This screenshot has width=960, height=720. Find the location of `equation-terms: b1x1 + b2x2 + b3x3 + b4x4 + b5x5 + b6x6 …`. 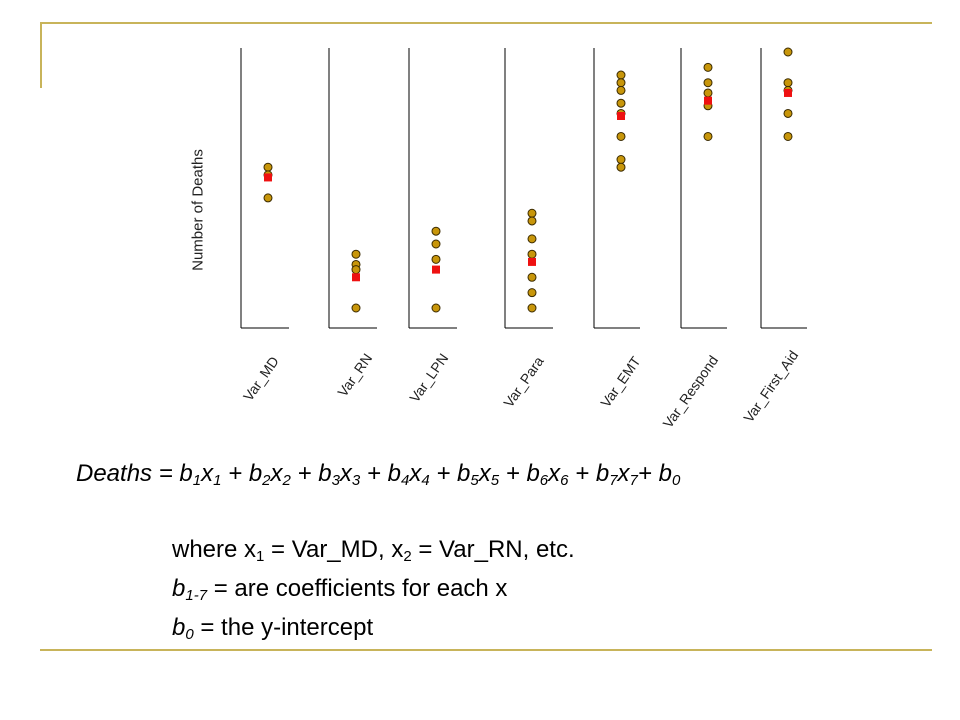

equation-terms: b1x1 + b2x2 + b3x3 + b4x4 + b5x5 + b6x6 … is located at coordinates (408, 474).